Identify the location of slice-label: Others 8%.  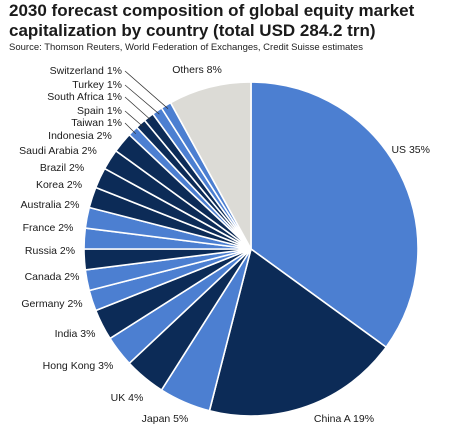
(197, 70).